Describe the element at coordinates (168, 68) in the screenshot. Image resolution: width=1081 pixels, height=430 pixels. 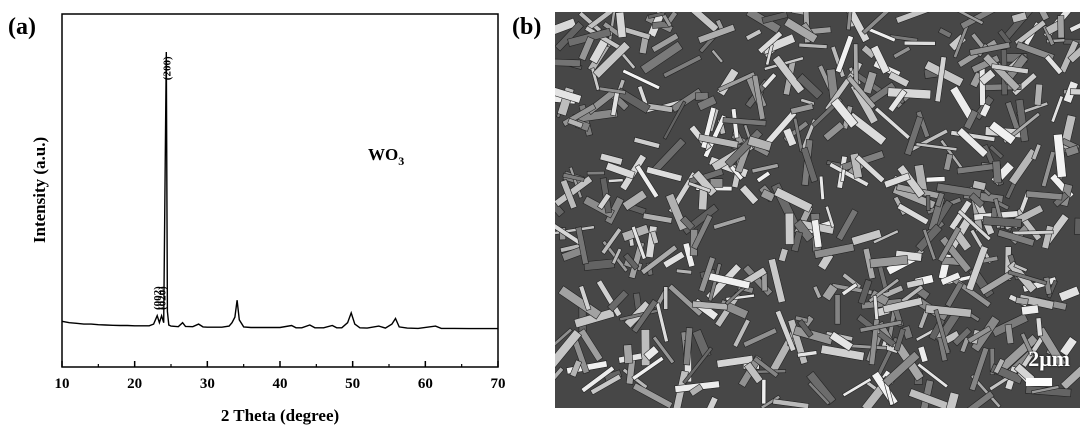
I see `peak-label: (200)` at that location.